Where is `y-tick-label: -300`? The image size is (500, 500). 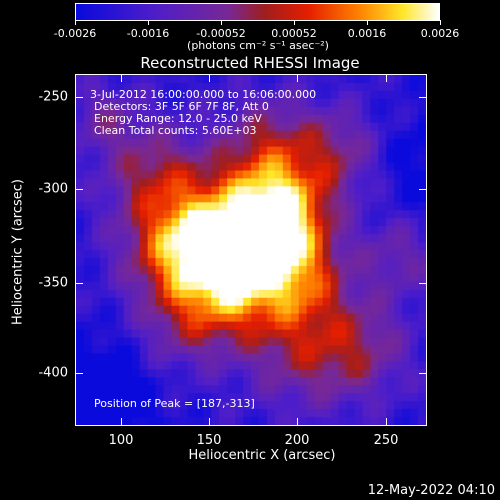 y-tick-label: -300 is located at coordinates (53, 189).